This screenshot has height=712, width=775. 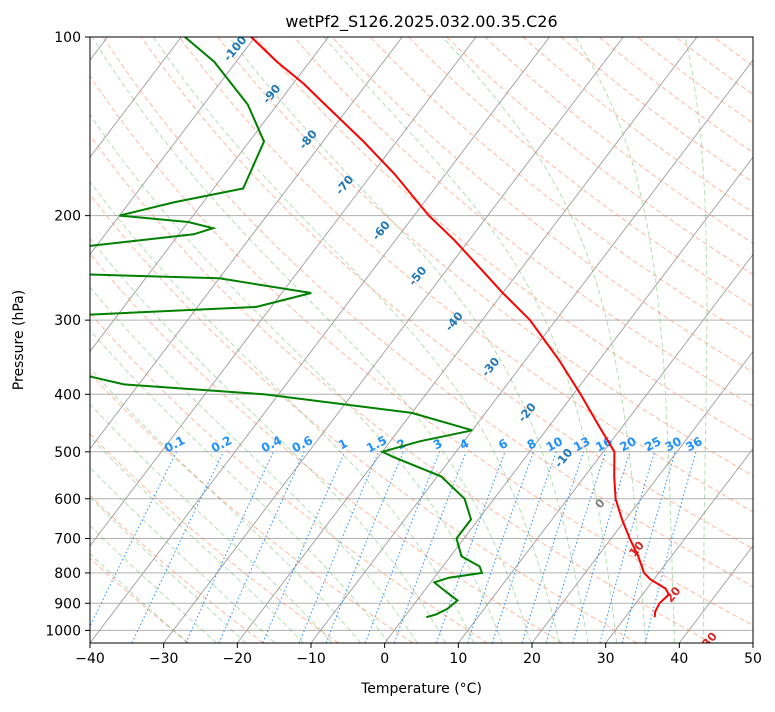 I want to click on y-tick-label: 500, so click(x=67, y=453).